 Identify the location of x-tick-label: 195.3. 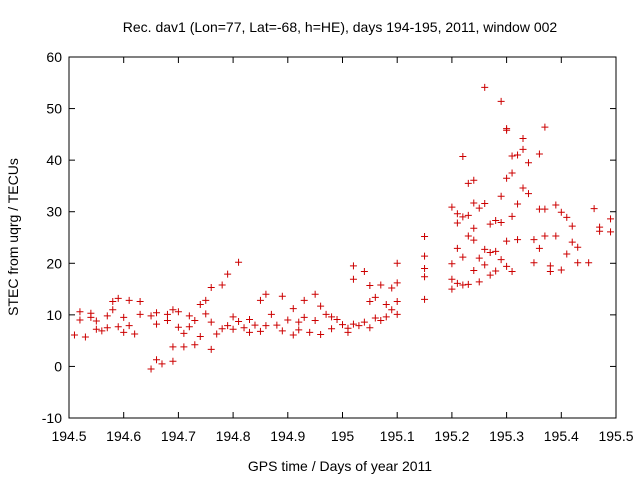
(506, 436).